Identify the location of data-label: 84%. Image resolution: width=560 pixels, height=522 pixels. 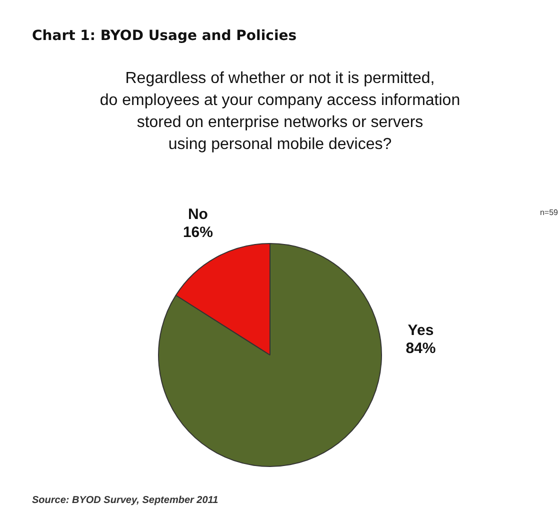
(421, 349).